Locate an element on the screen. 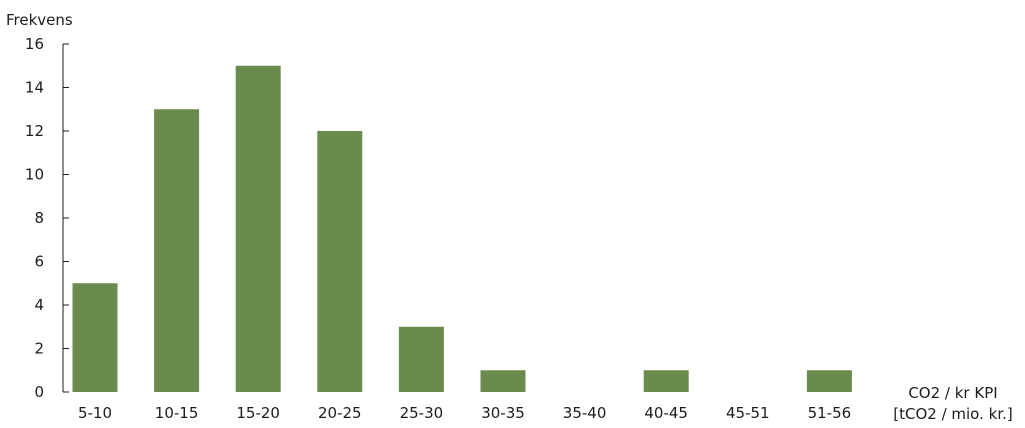 This screenshot has height=428, width=1025. x-tick-label: 30-35 is located at coordinates (503, 413).